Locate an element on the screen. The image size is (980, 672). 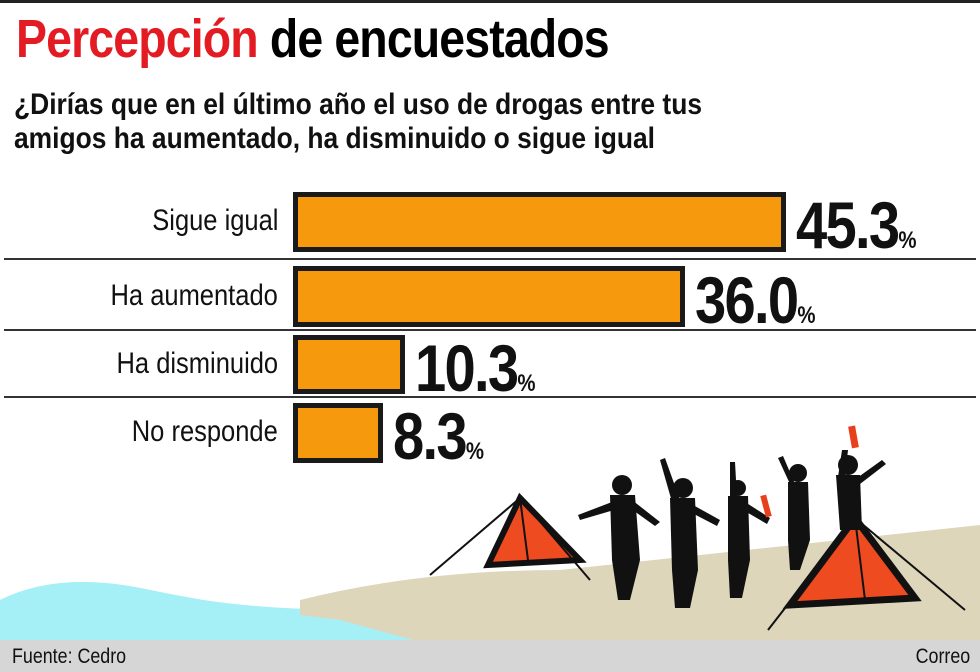
category-label: Sigue igual is located at coordinates (214, 220).